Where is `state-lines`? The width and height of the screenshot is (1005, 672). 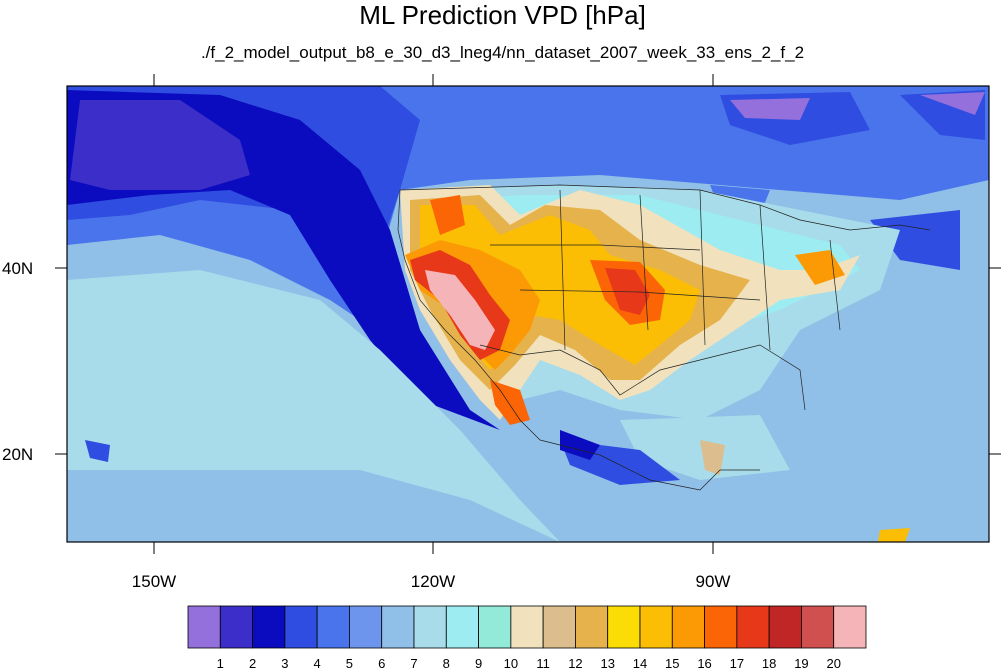
state-lines is located at coordinates (665, 270).